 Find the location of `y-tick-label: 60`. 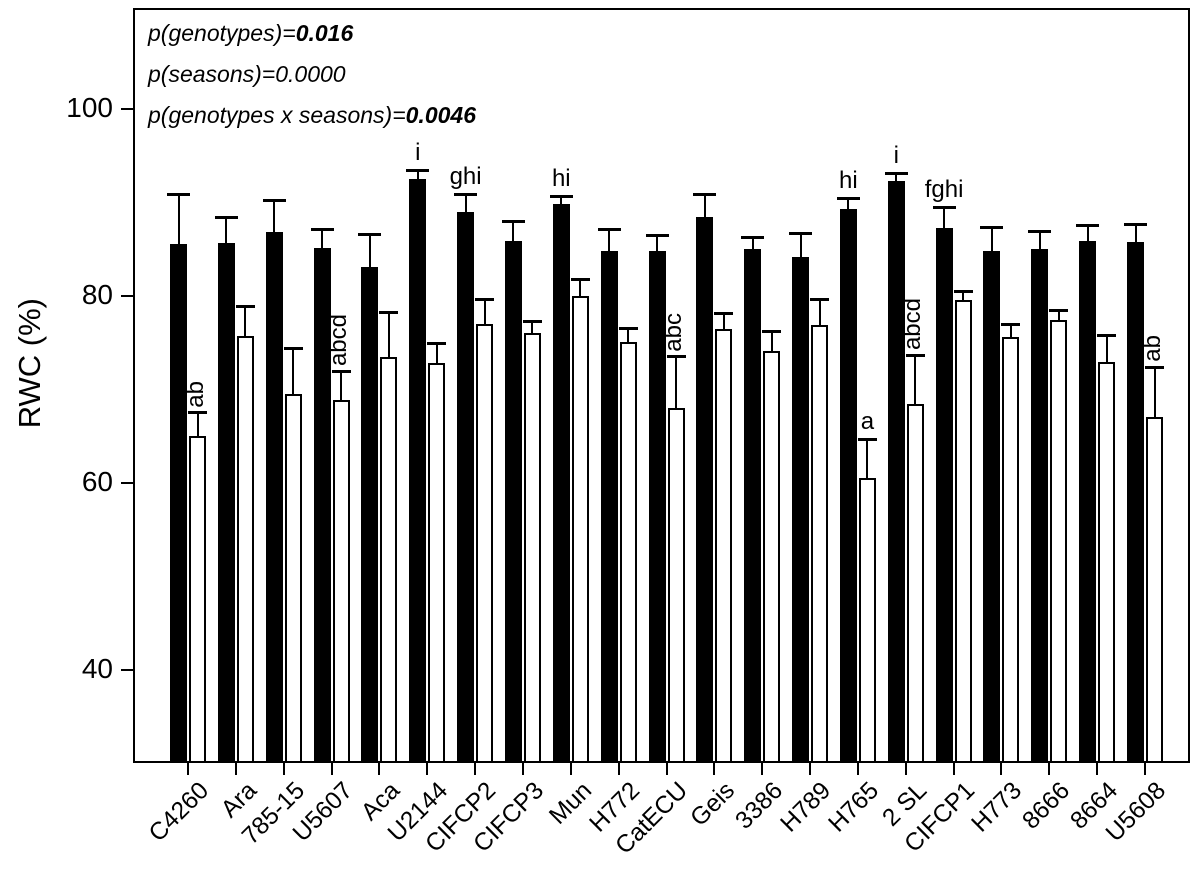

y-tick-label: 60 is located at coordinates (97, 481).